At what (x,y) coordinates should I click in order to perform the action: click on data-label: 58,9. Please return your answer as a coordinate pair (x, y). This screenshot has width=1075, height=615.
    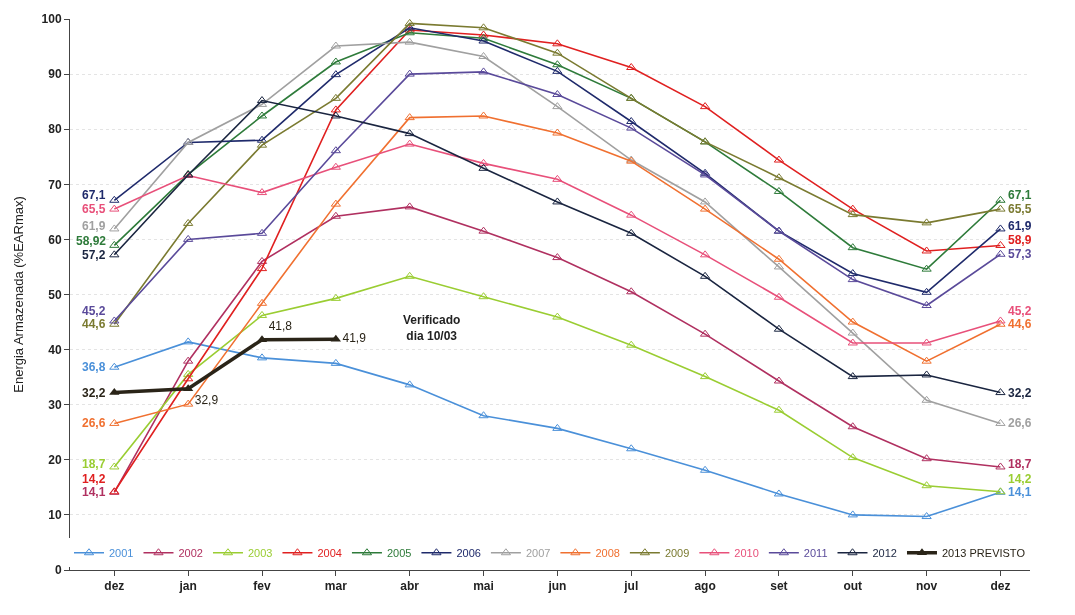
    Looking at the image, I should click on (1020, 240).